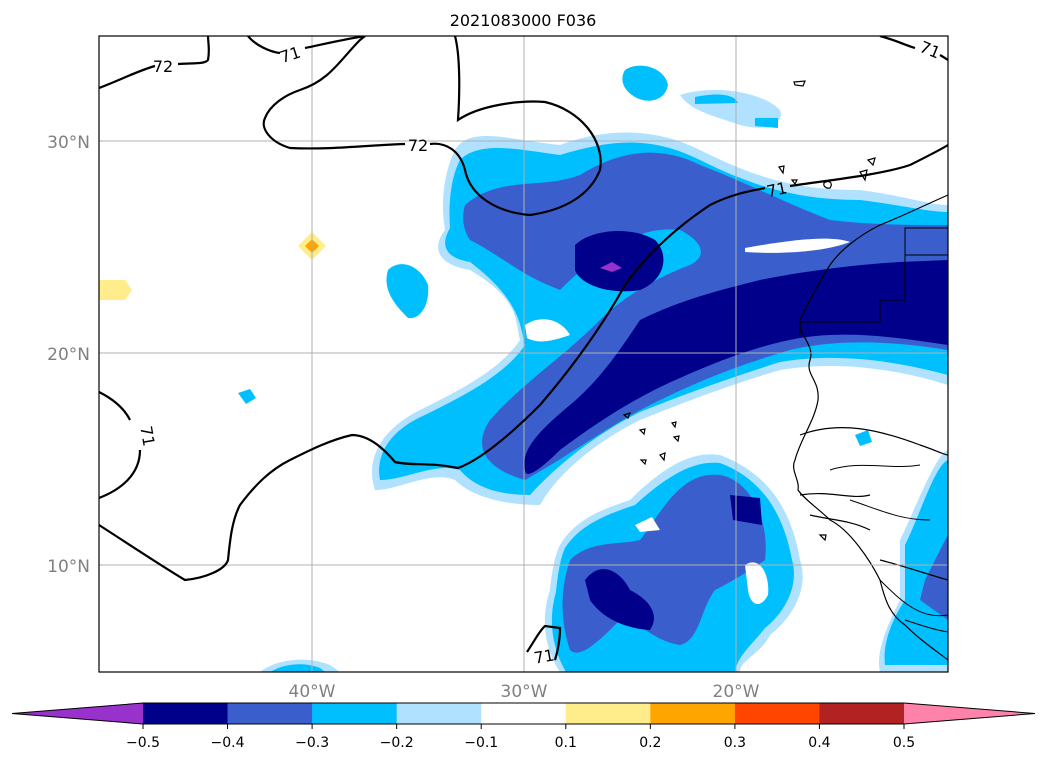 The height and width of the screenshot is (763, 1047). Describe the element at coordinates (312, 743) in the screenshot. I see `colorbar-tick-label: −0.3` at that location.